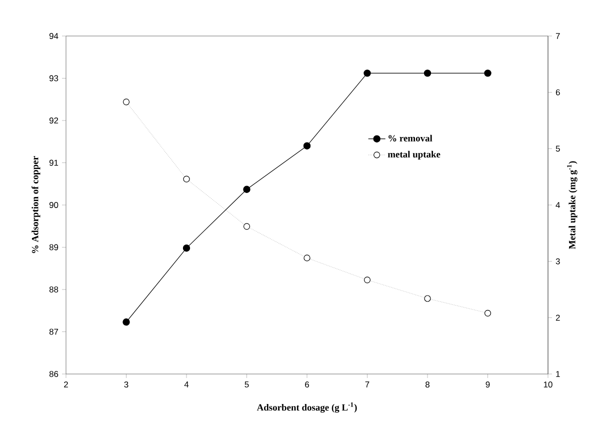 The image size is (604, 439). What do you see at coordinates (572, 205) in the screenshot?
I see `y2-axis-title: Metal uptake (mg g$^{-1}$)` at bounding box center [572, 205].